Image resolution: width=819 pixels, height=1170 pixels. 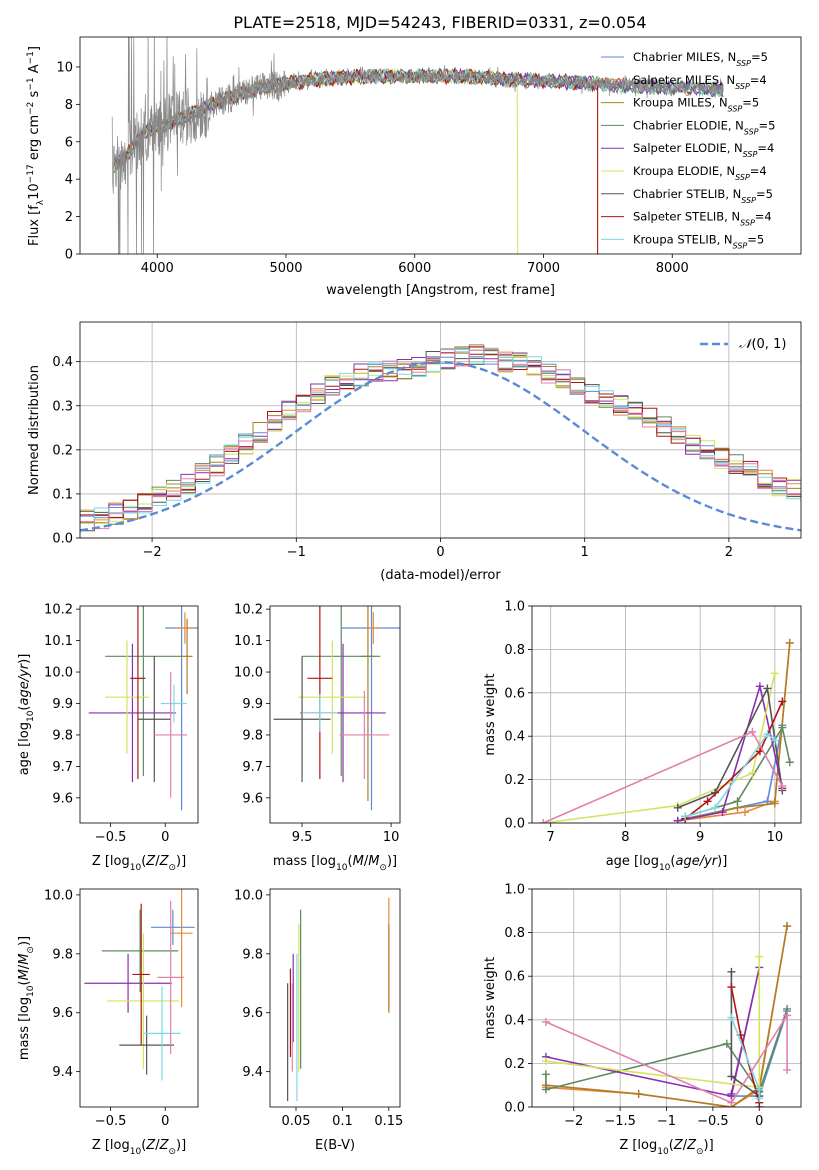 What do you see at coordinates (41, 202) in the screenshot?
I see `label-part: λ` at bounding box center [41, 202].